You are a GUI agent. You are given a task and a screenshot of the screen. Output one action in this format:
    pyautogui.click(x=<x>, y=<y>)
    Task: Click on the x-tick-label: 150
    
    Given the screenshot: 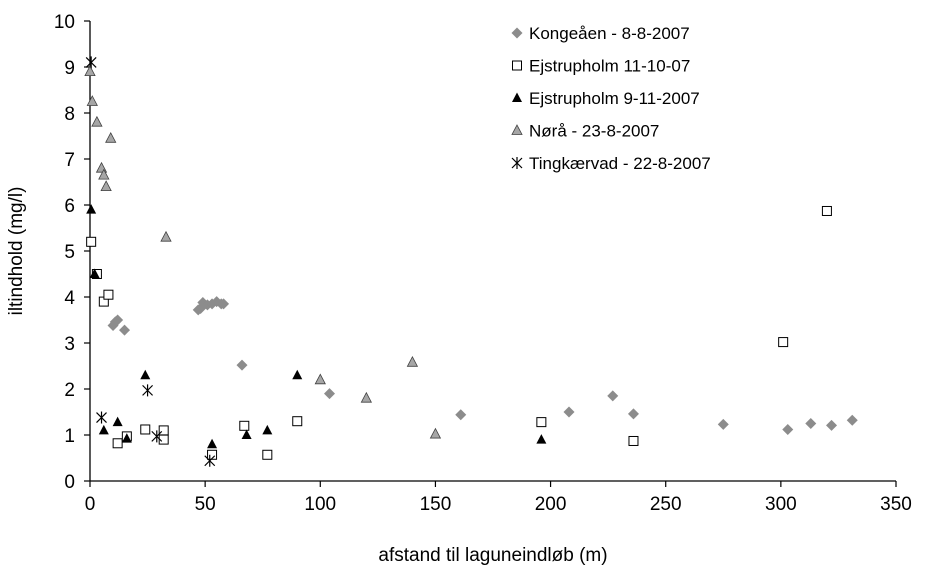 What is the action you would take?
    pyautogui.click(x=436, y=504)
    